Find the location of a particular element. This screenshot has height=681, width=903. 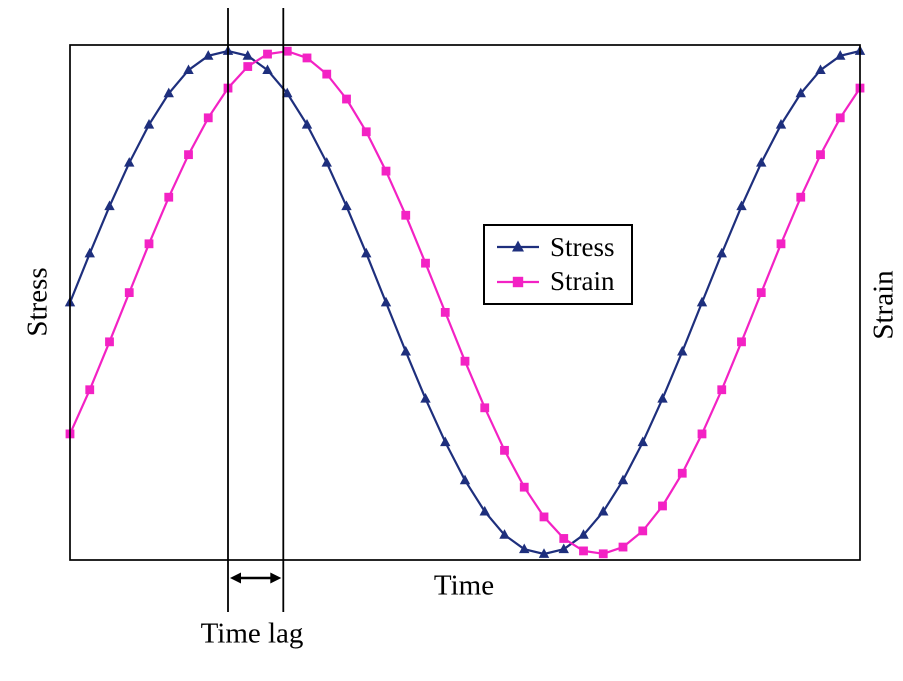

legend-item-stress: Stress is located at coordinates (555, 247).